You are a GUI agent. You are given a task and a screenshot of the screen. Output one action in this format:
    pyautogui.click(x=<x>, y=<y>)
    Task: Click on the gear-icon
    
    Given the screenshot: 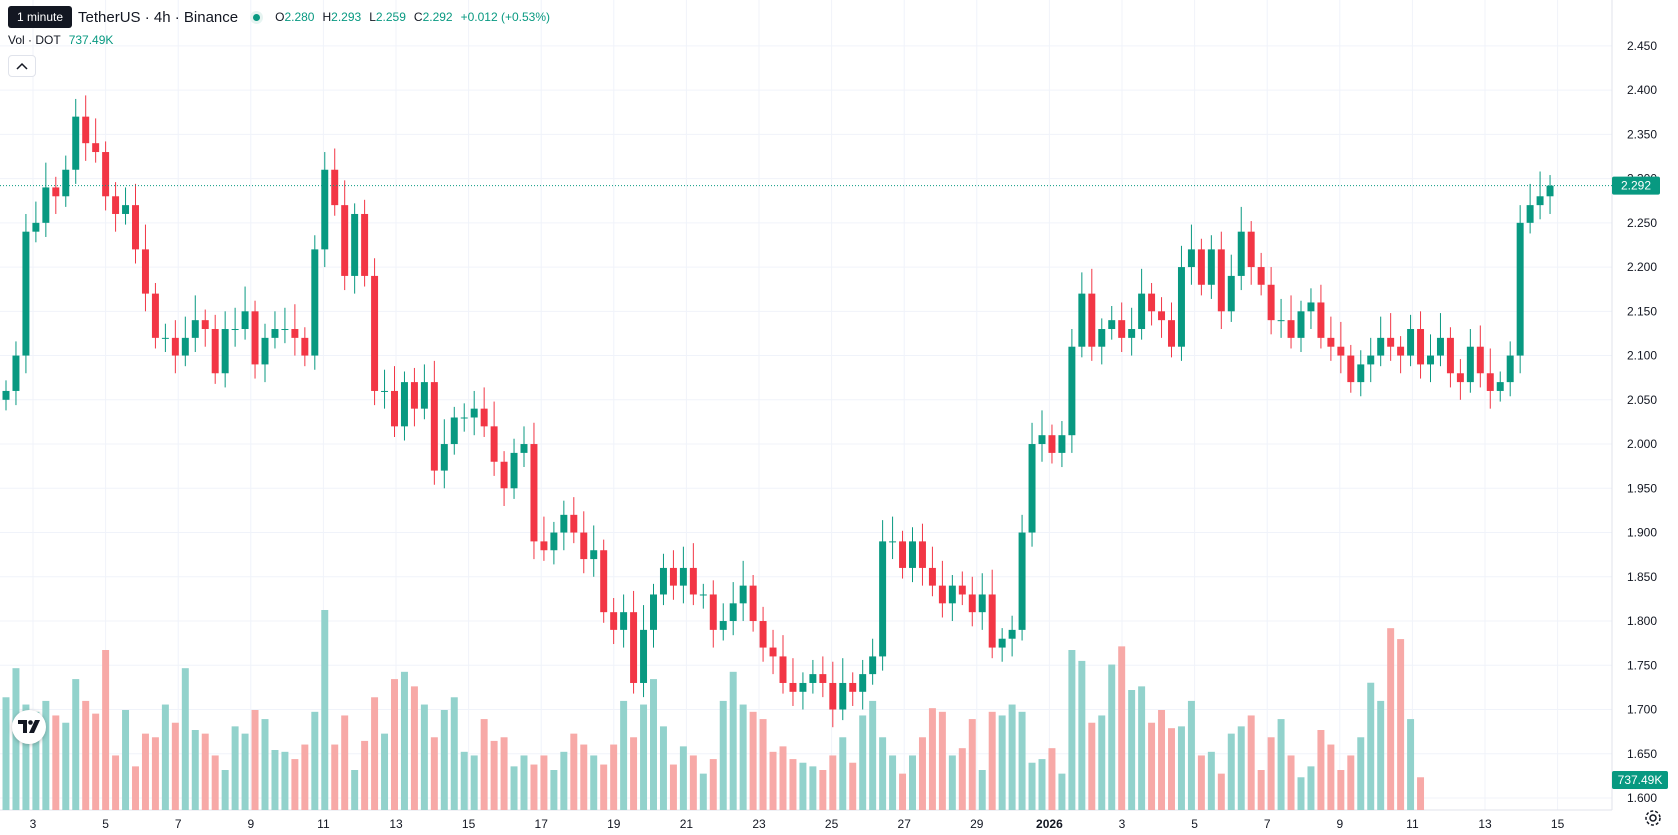 What is the action you would take?
    pyautogui.click(x=1653, y=818)
    